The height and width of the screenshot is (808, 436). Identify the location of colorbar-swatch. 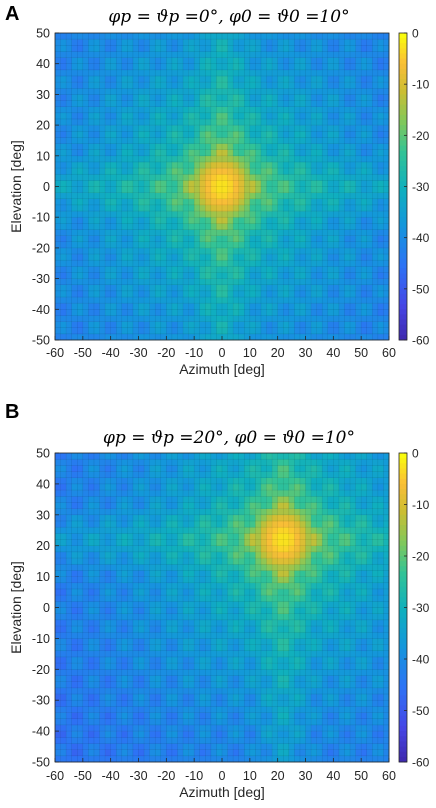
(403, 143).